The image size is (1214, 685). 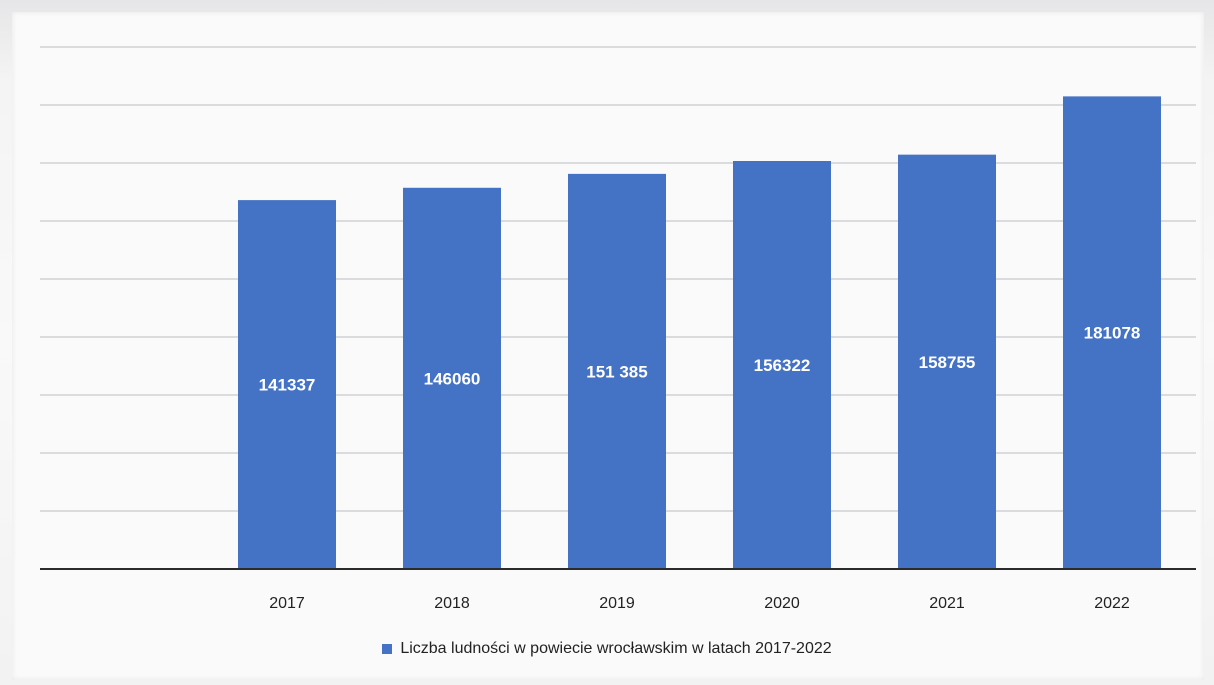 What do you see at coordinates (452, 603) in the screenshot?
I see `x-tick-2018: 2018` at bounding box center [452, 603].